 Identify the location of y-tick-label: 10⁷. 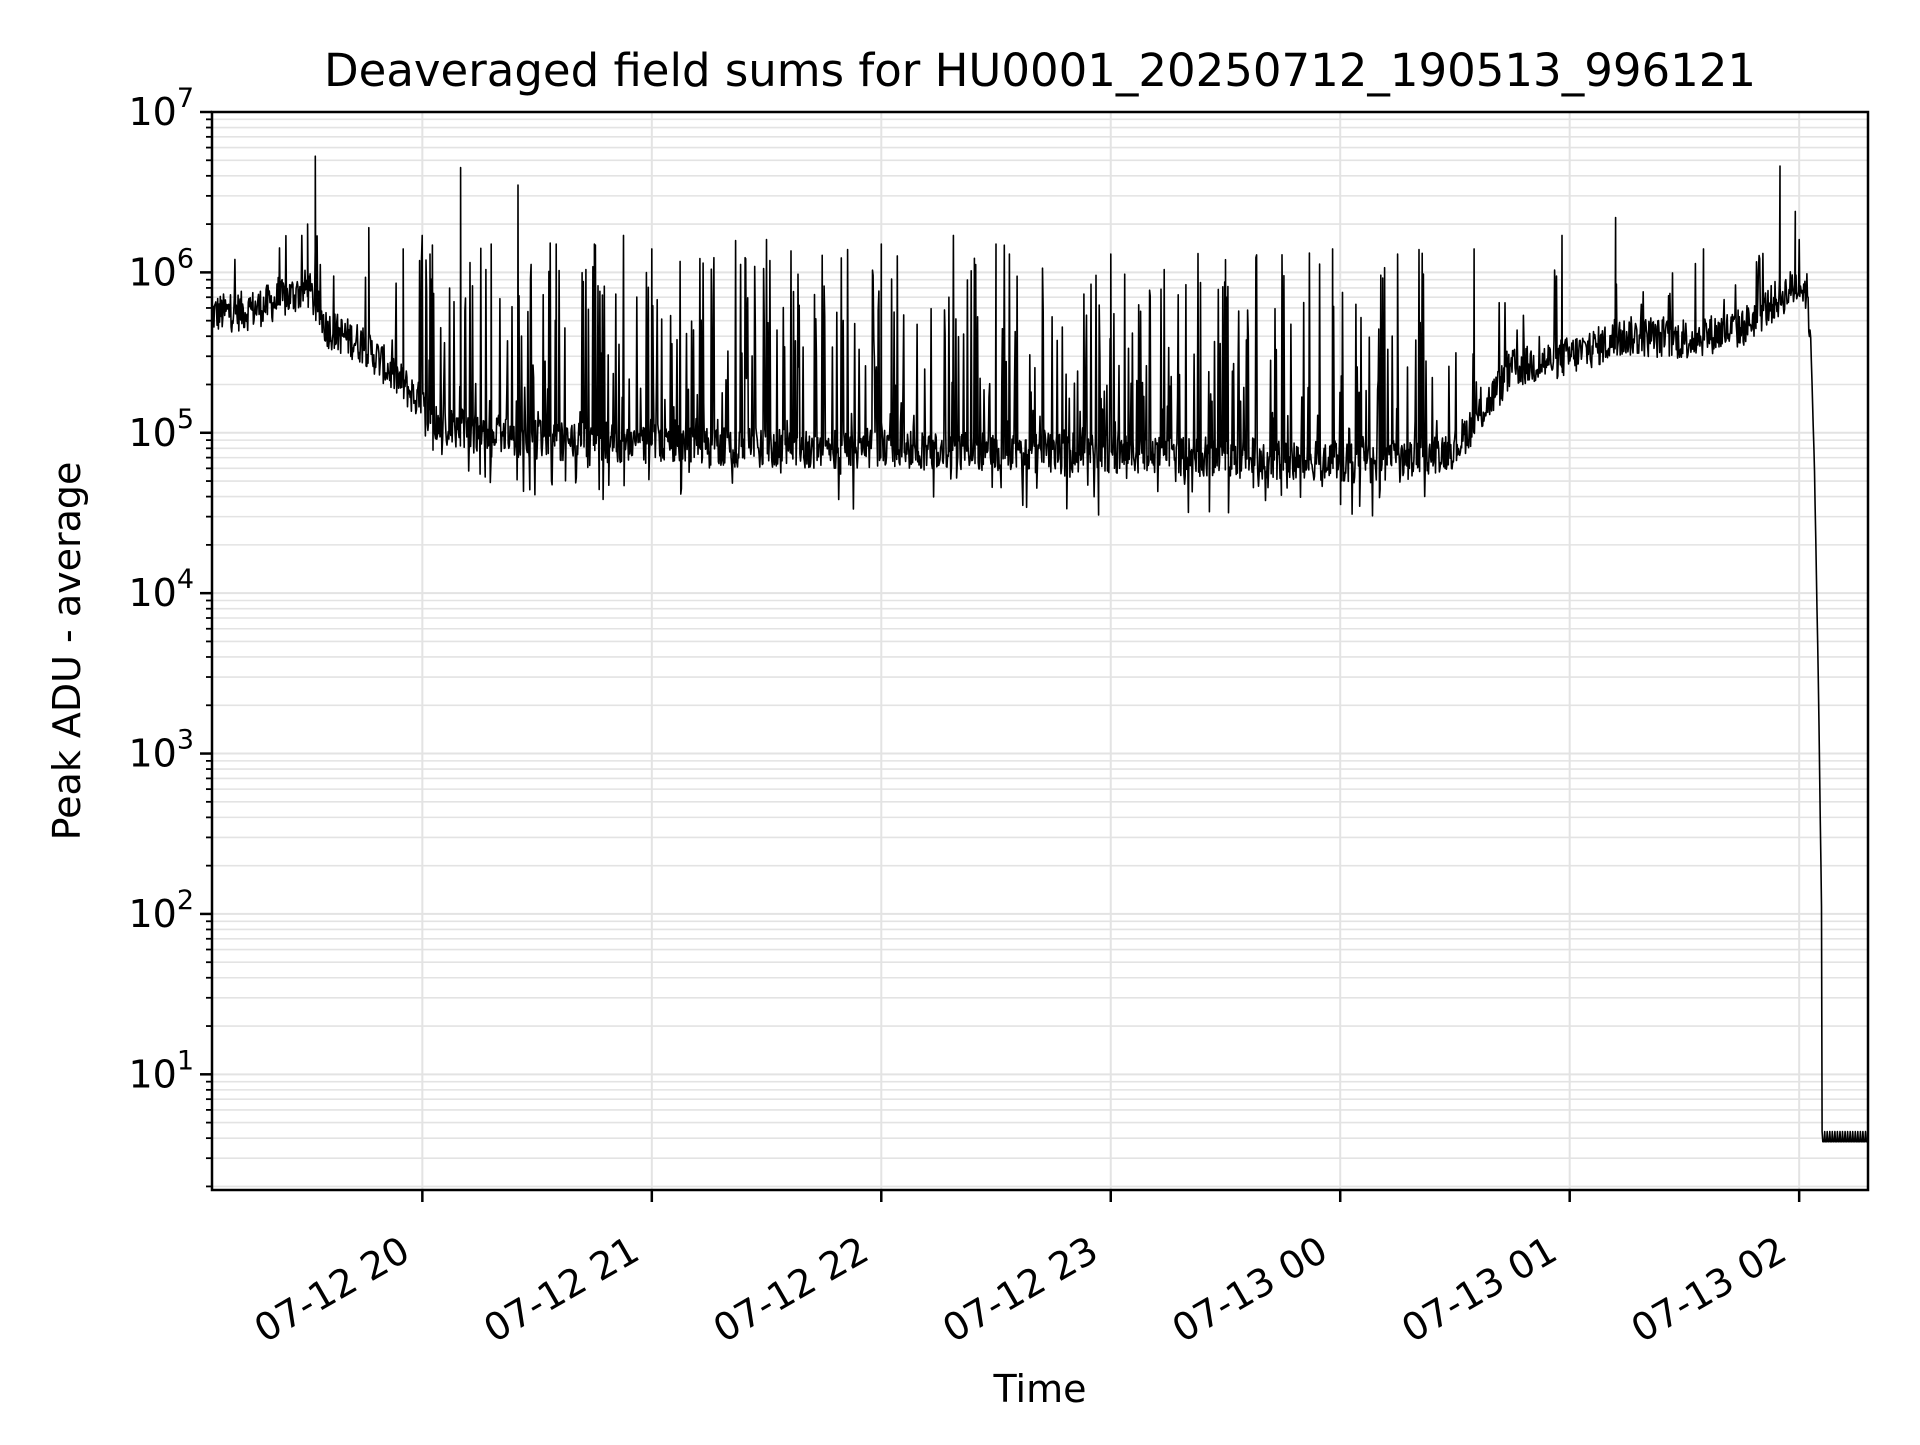
(161, 108).